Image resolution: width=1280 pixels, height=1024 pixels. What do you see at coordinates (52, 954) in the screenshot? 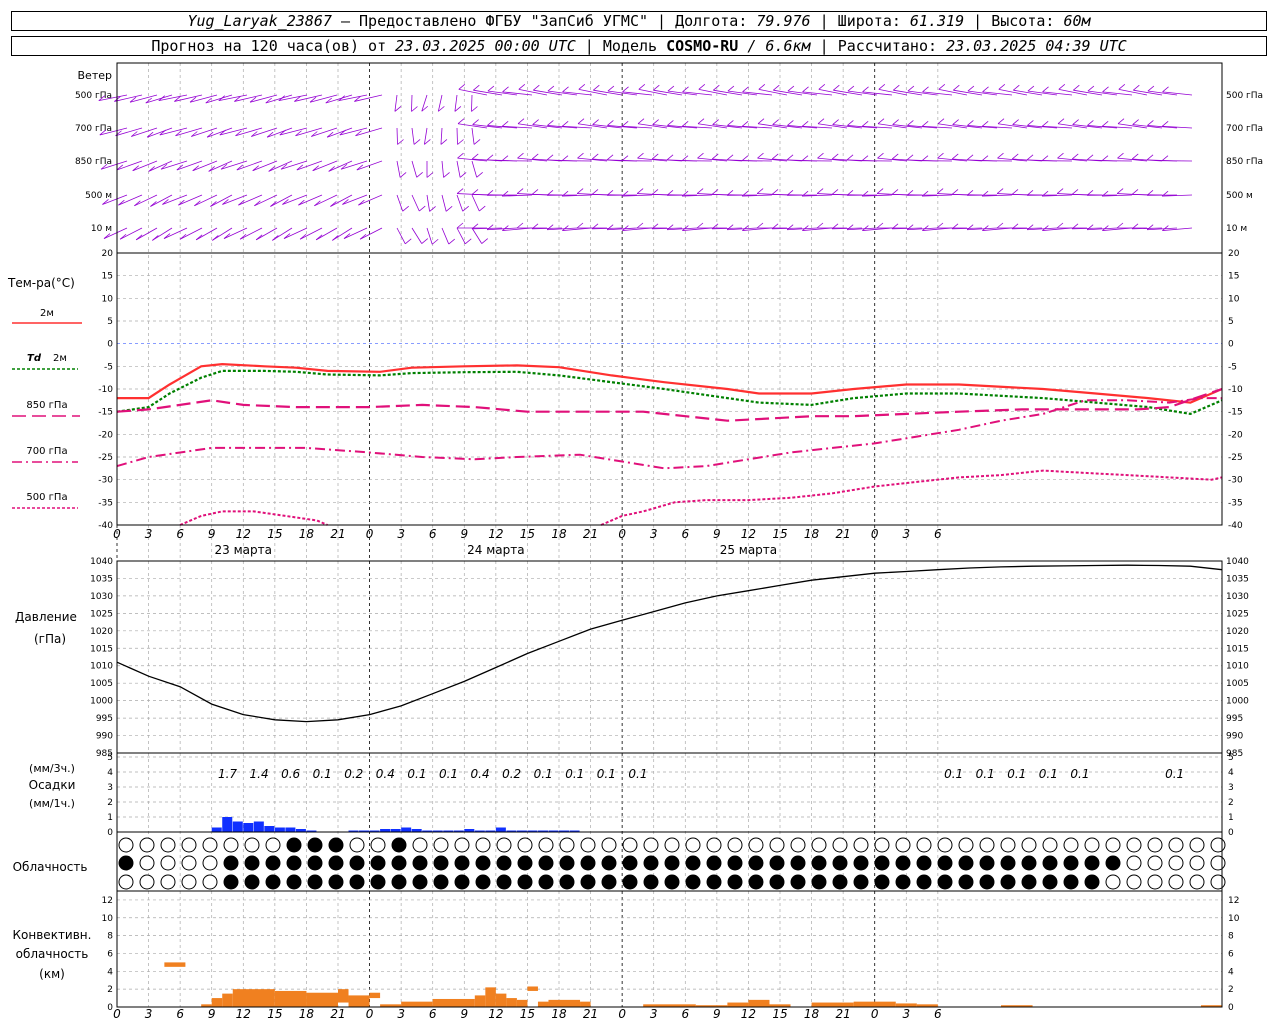
I see `conv-title-2: облачность` at bounding box center [52, 954].